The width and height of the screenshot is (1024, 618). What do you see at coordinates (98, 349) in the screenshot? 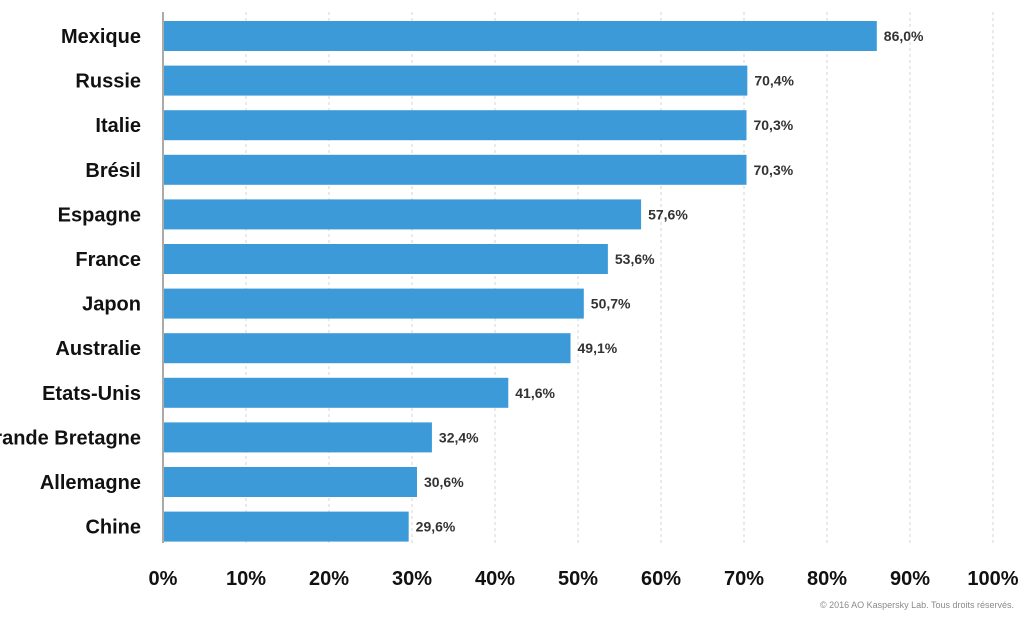
I see `category-label: Australie` at bounding box center [98, 349].